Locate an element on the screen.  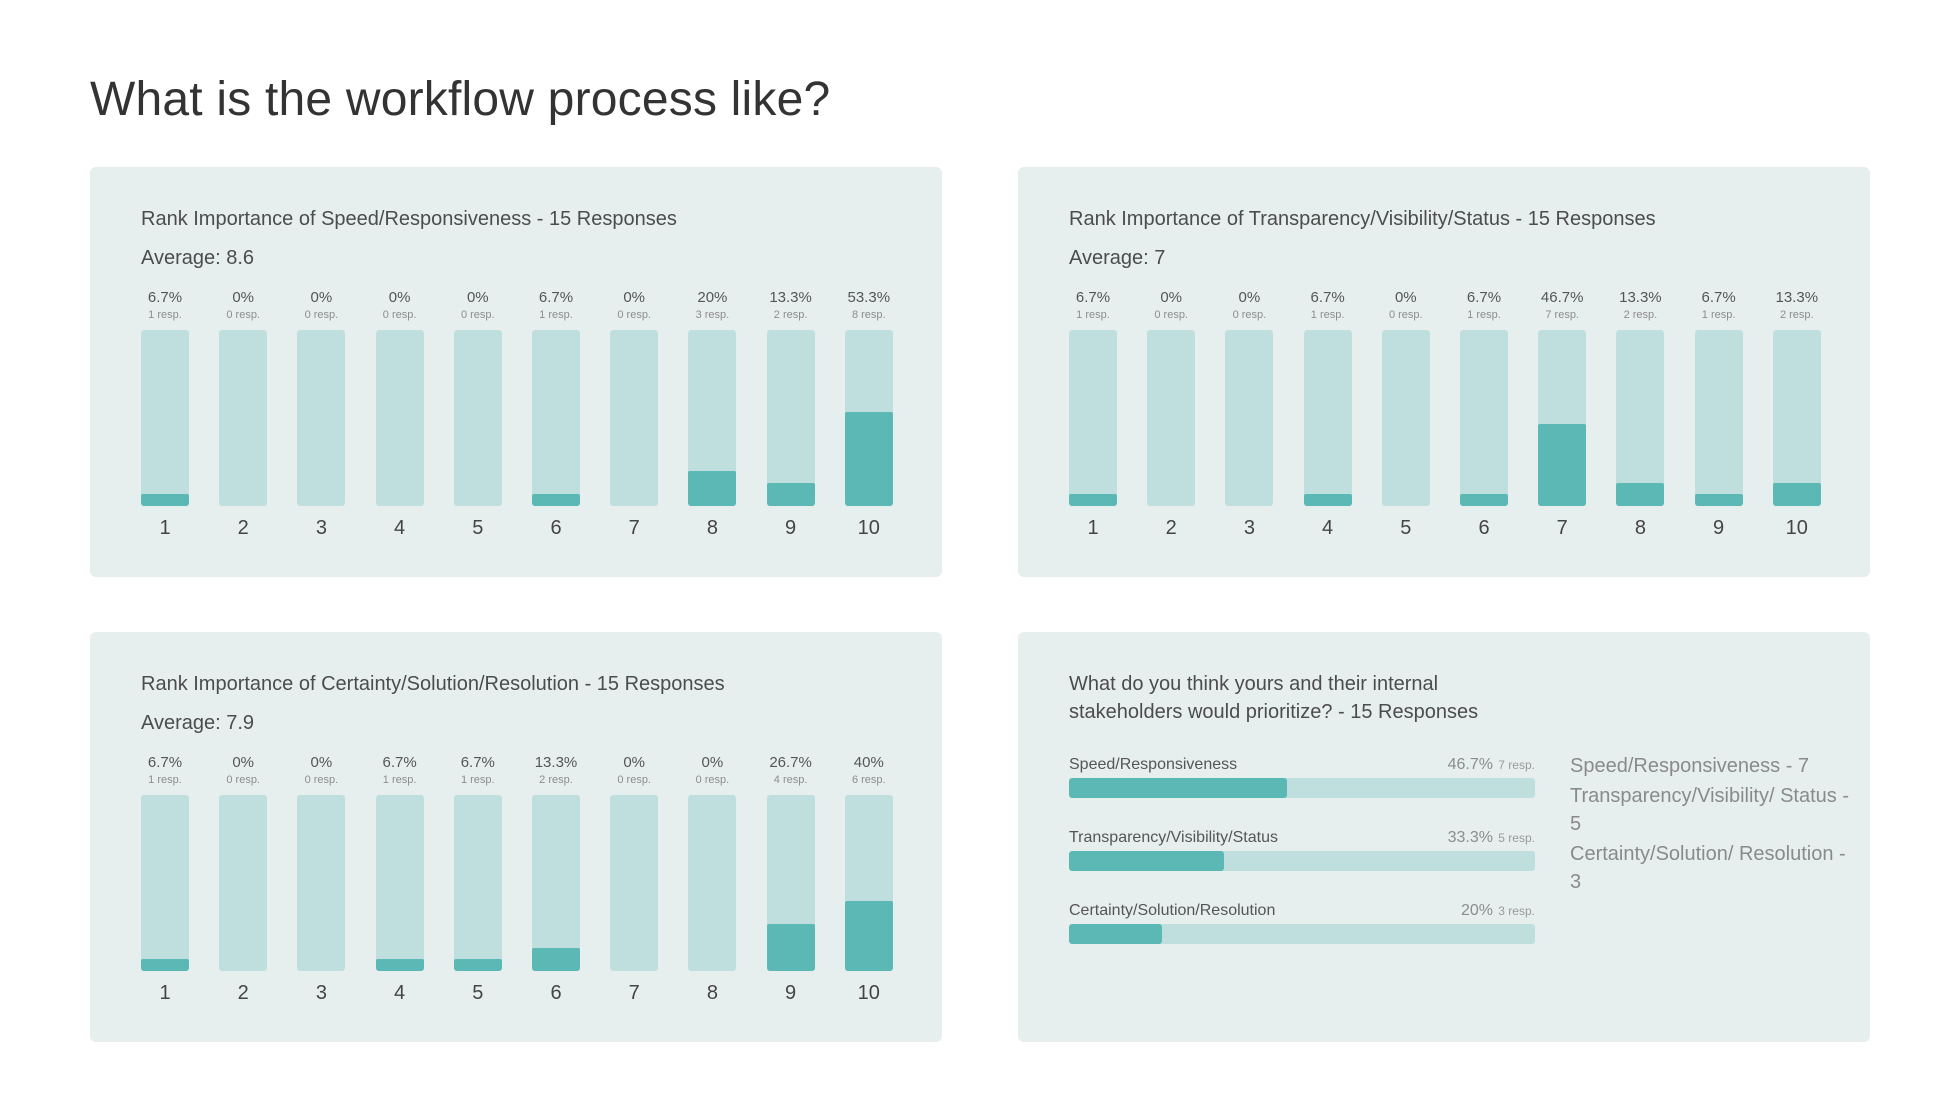
bar-column: 53.3% 8 resp. 10 is located at coordinates (868, 414).